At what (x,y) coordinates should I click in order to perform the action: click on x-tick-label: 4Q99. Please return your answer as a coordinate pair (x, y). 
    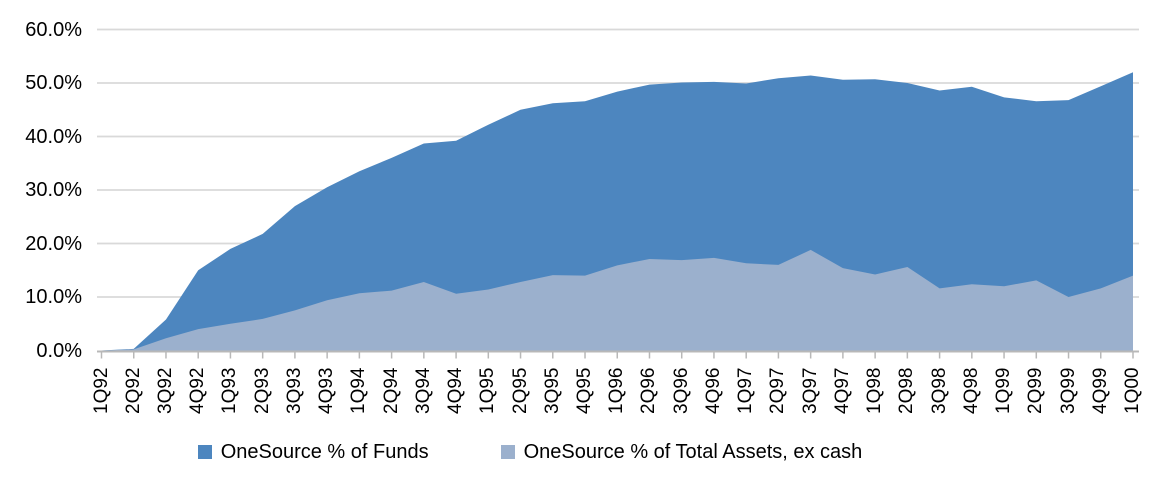
    Looking at the image, I should click on (1100, 390).